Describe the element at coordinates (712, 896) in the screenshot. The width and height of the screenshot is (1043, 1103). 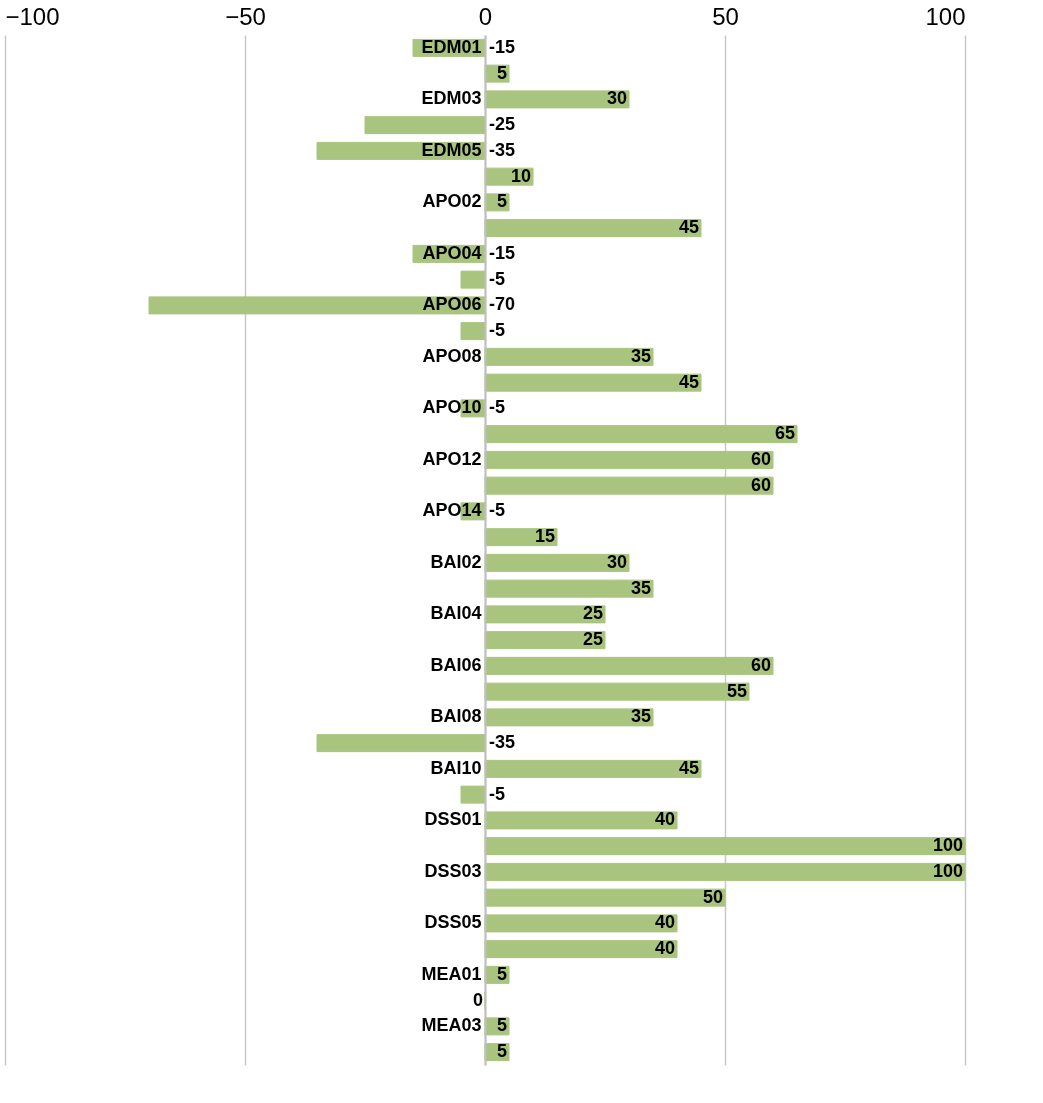
I see `data-label: 50` at that location.